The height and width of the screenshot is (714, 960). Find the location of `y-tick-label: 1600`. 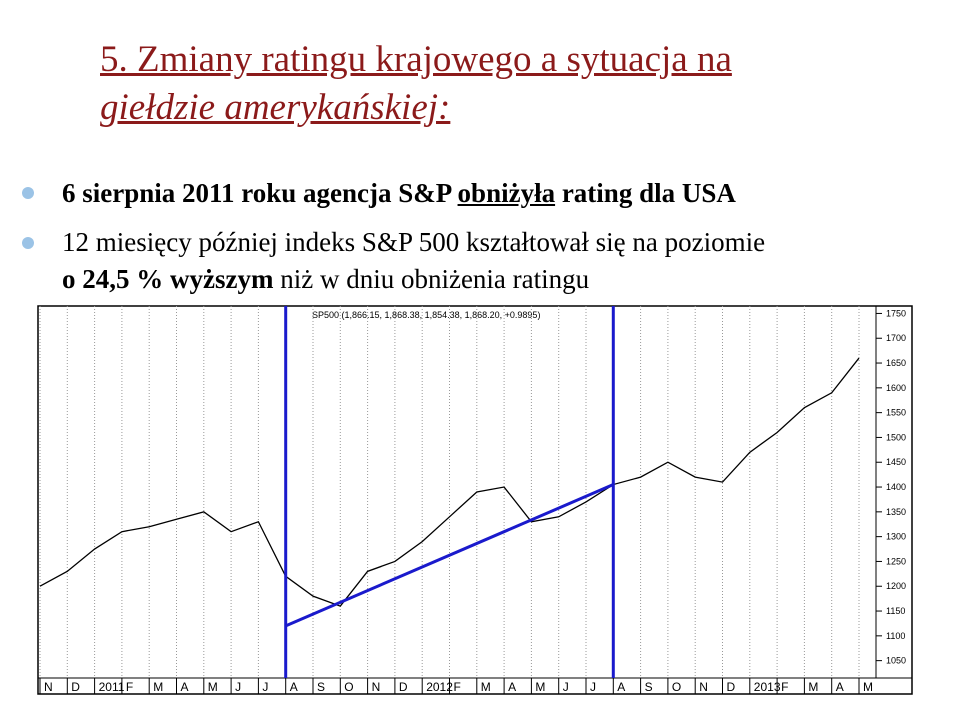

y-tick-label: 1600 is located at coordinates (896, 388).